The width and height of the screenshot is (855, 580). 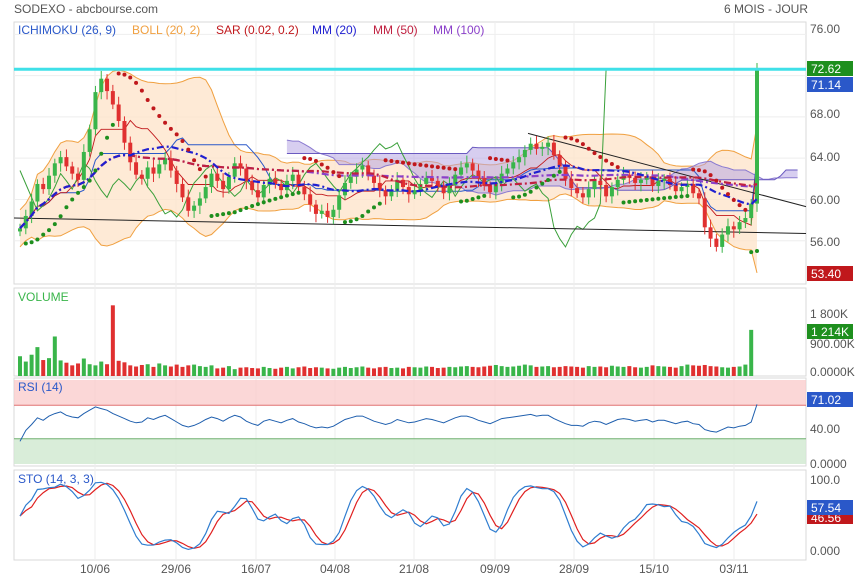 What do you see at coordinates (395, 30) in the screenshot?
I see `legend-mm50: MM (50)` at bounding box center [395, 30].